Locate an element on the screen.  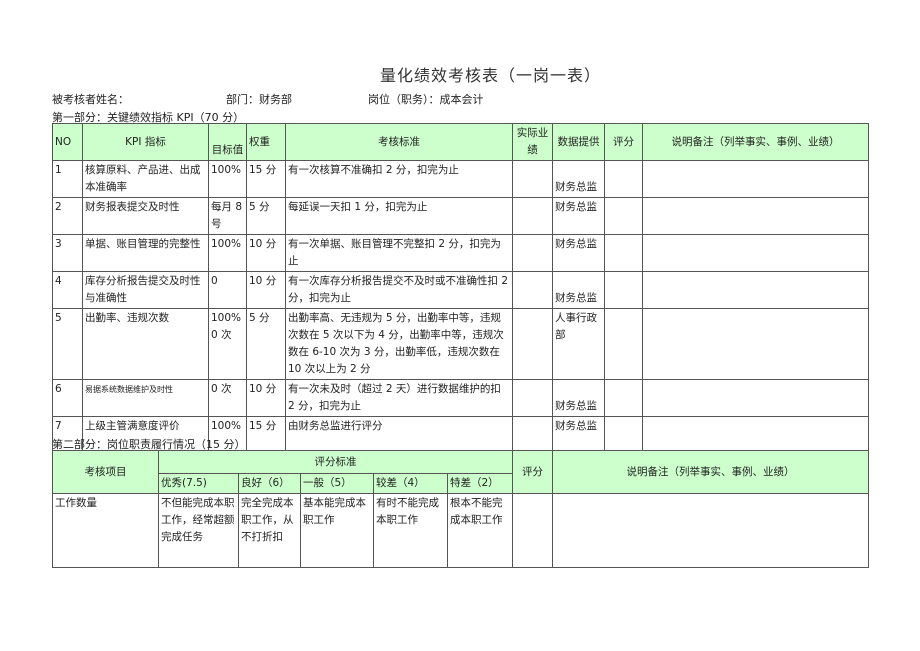
level-very-poor: 特差（2） is located at coordinates (480, 483).